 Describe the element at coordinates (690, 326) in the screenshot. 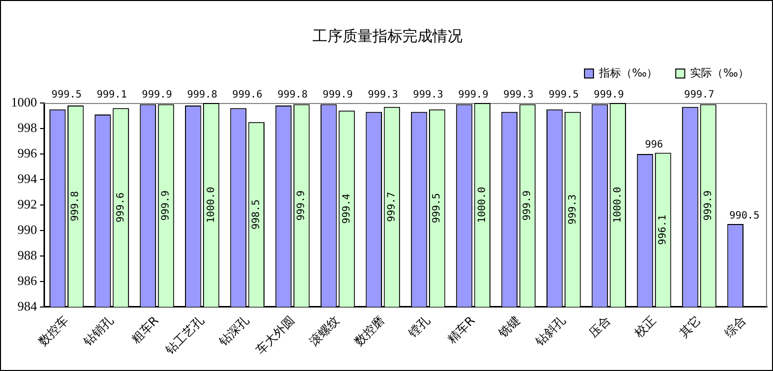

I see `x-tick-label: 其它` at that location.